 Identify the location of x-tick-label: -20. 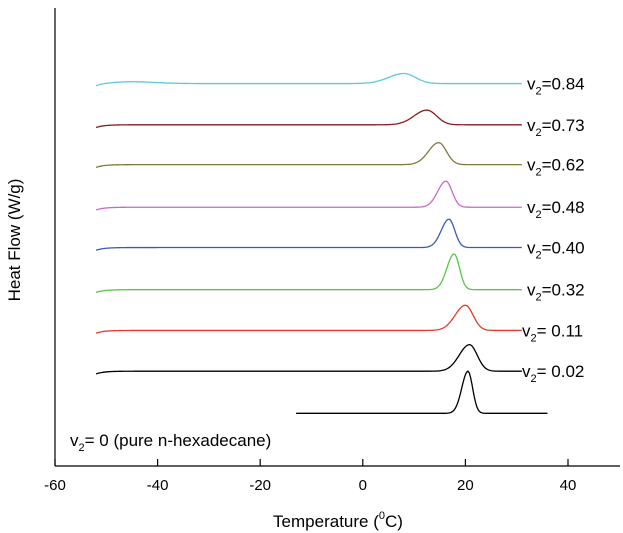
(260, 485).